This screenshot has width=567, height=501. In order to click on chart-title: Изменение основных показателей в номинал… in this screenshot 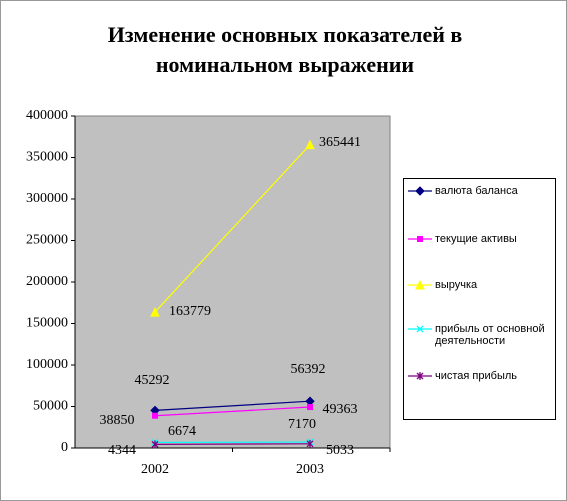, I will do `click(285, 49)`.